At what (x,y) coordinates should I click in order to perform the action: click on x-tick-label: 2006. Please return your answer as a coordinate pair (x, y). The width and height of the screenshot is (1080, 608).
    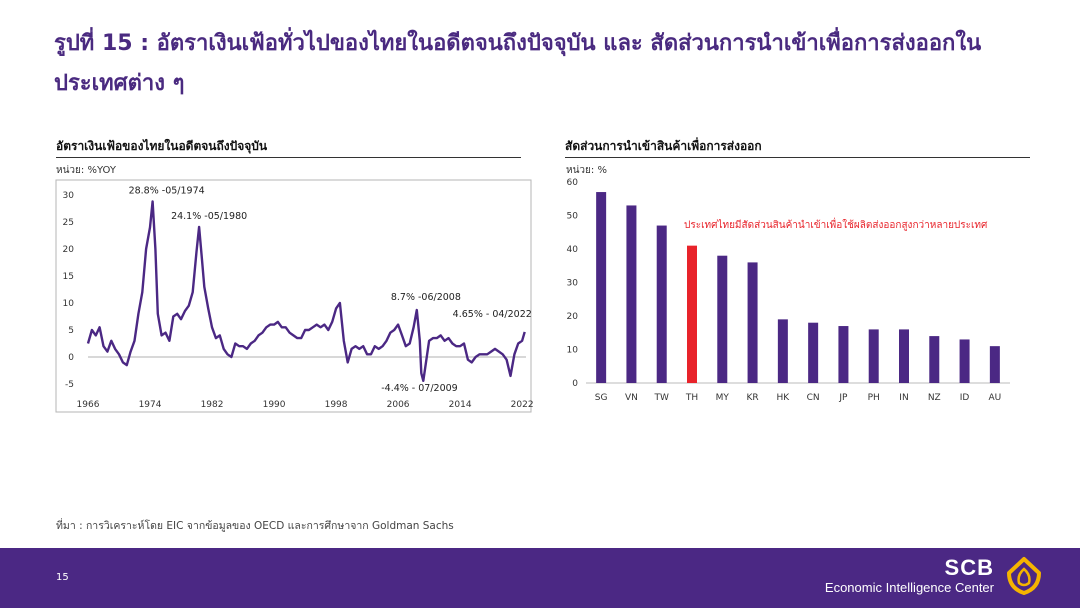
    Looking at the image, I should click on (398, 405).